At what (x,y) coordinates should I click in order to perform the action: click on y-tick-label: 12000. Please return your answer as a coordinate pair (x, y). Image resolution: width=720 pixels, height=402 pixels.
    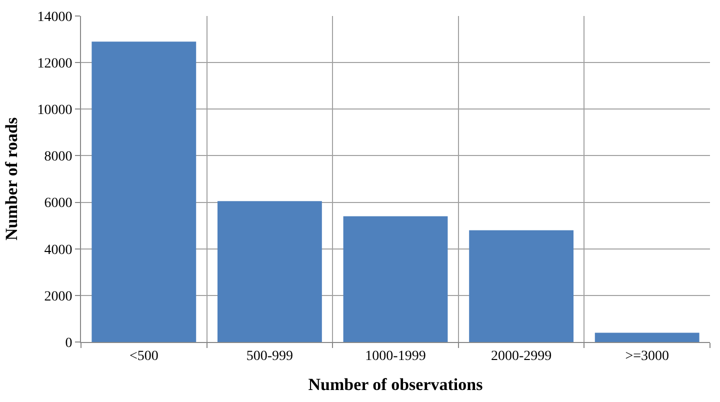
    Looking at the image, I should click on (54, 64).